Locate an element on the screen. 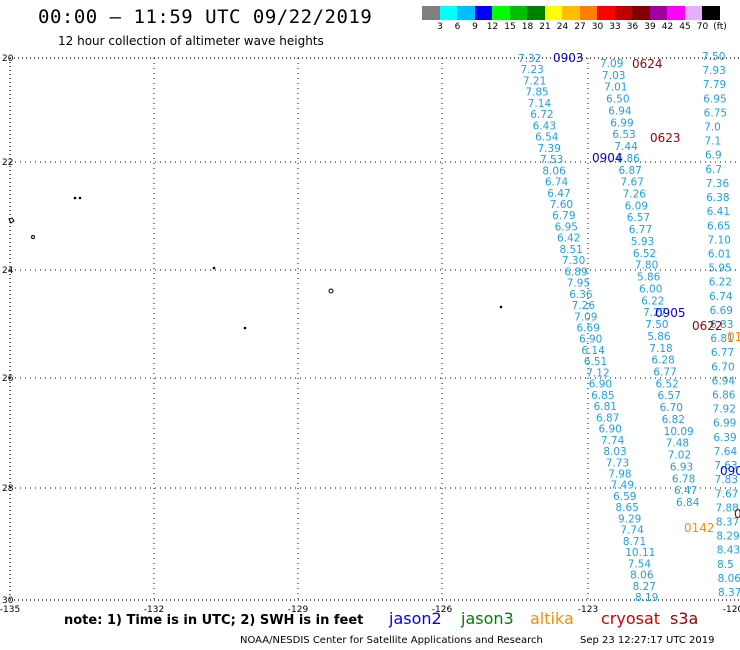 This screenshot has width=740, height=650. swh-value: 6.51 is located at coordinates (595, 362).